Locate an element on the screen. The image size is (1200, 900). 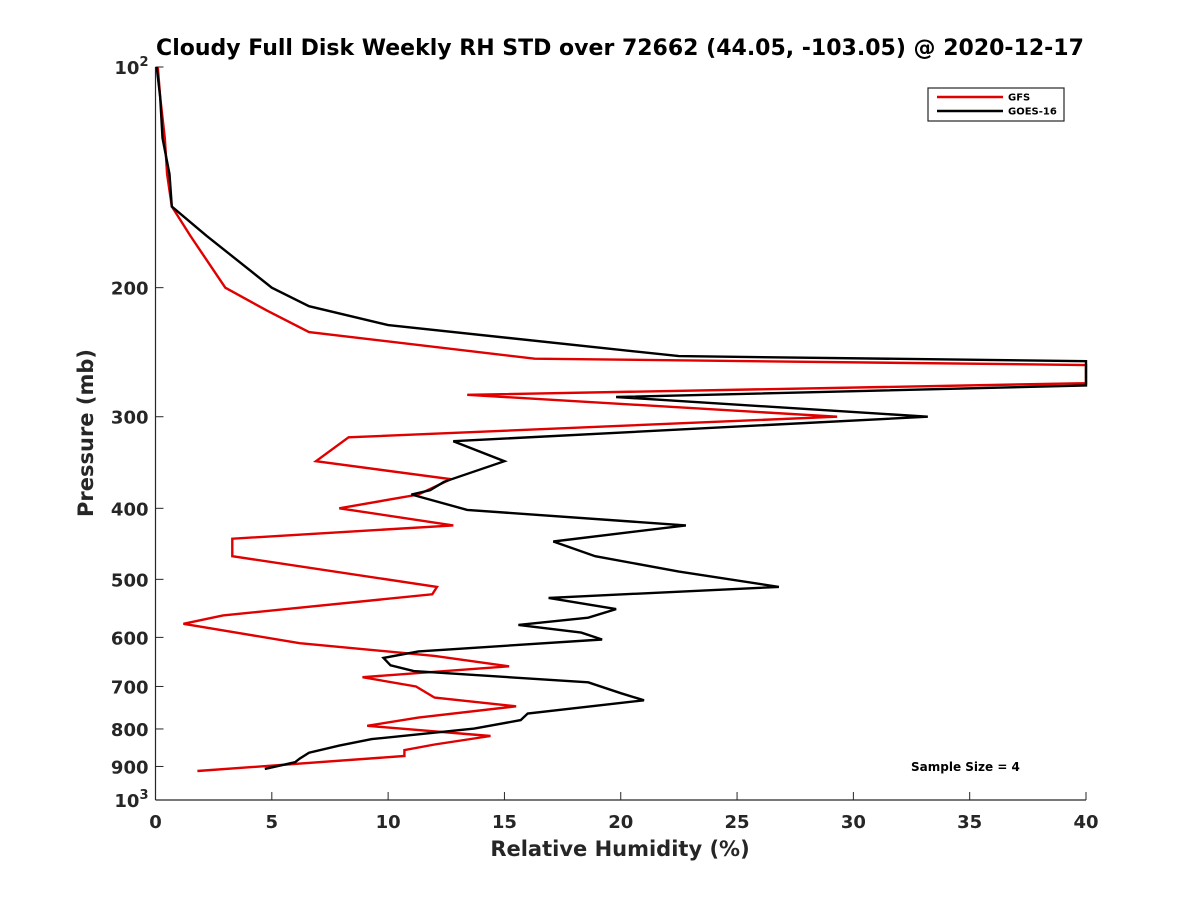
x-tick-label: 40 is located at coordinates (1085, 822).